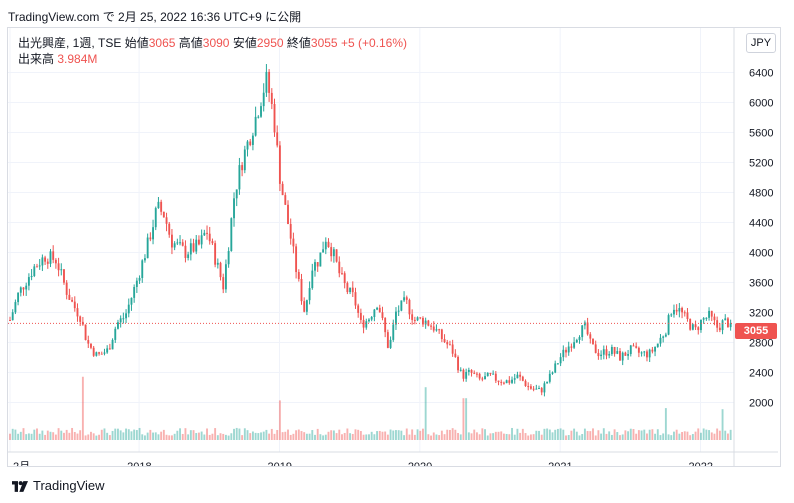  I want to click on currency-button: JPY, so click(761, 43).